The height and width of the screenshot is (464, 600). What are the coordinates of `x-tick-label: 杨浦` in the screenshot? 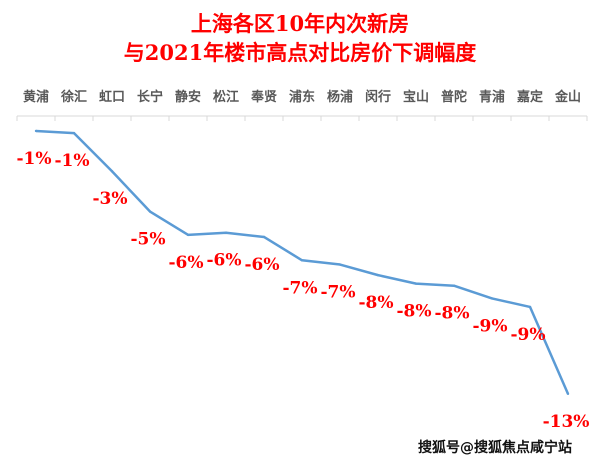 It's located at (340, 97).